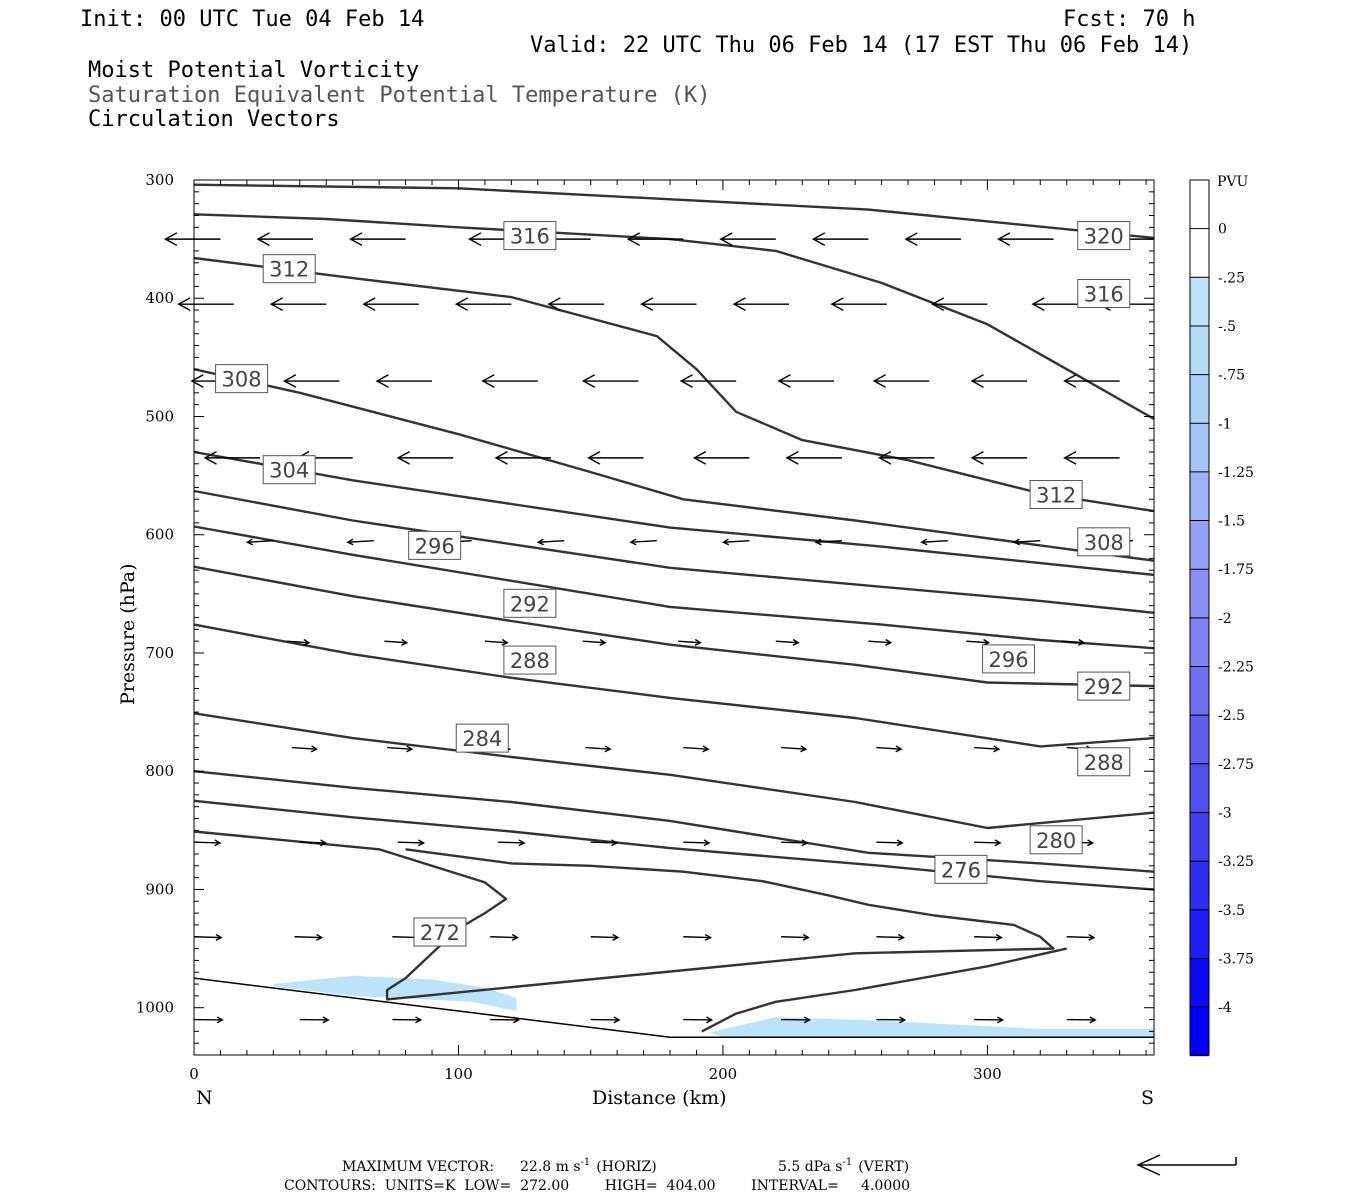 This screenshot has height=1200, width=1350. What do you see at coordinates (588, 1166) in the screenshot?
I see `max-vector-horiz: 22.8 m s-1 (HORIZ)` at bounding box center [588, 1166].